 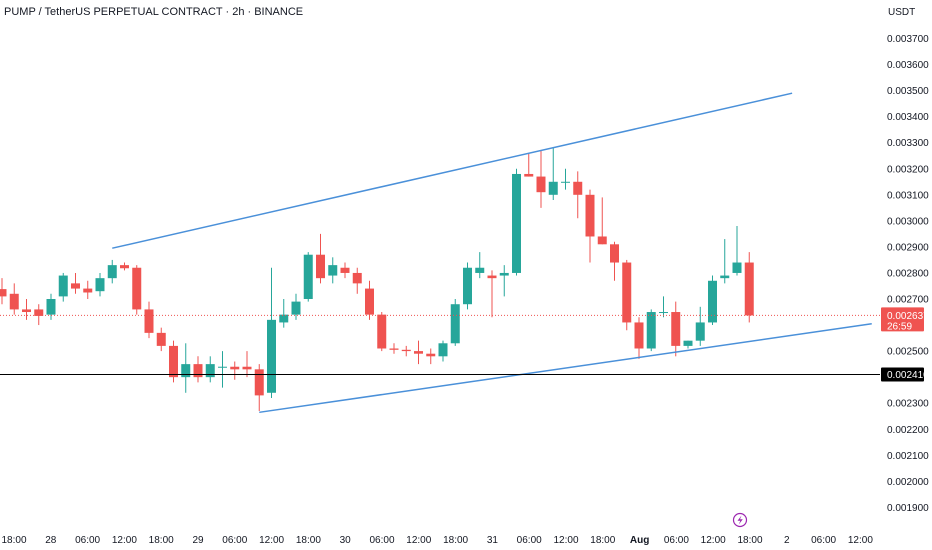 I want to click on x-tick-label: 2, so click(x=787, y=540).